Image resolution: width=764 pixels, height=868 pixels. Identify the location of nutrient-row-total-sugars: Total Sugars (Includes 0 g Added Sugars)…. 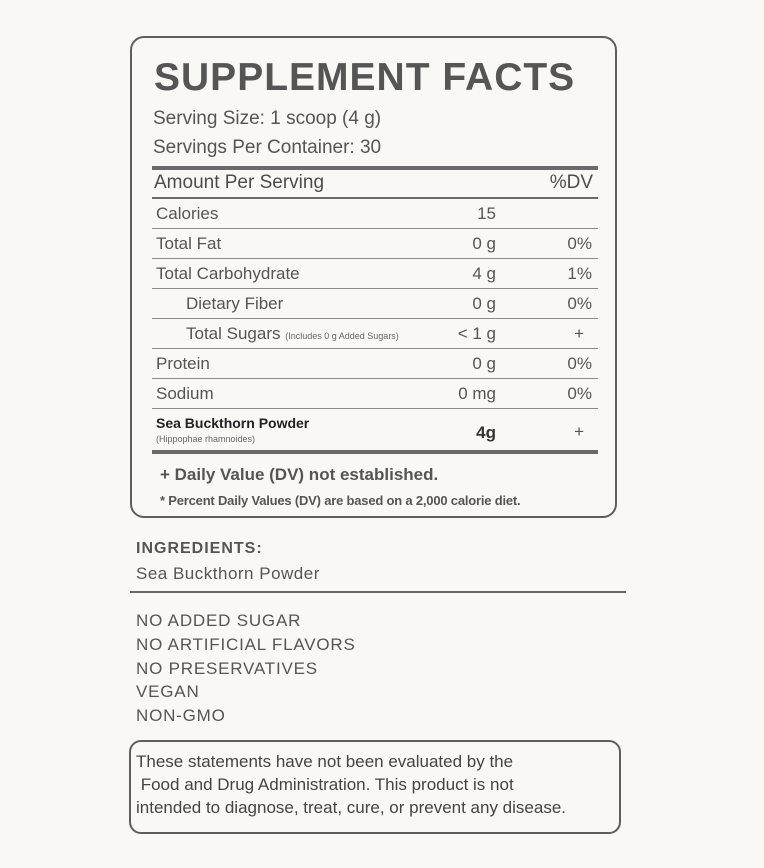
(375, 334).